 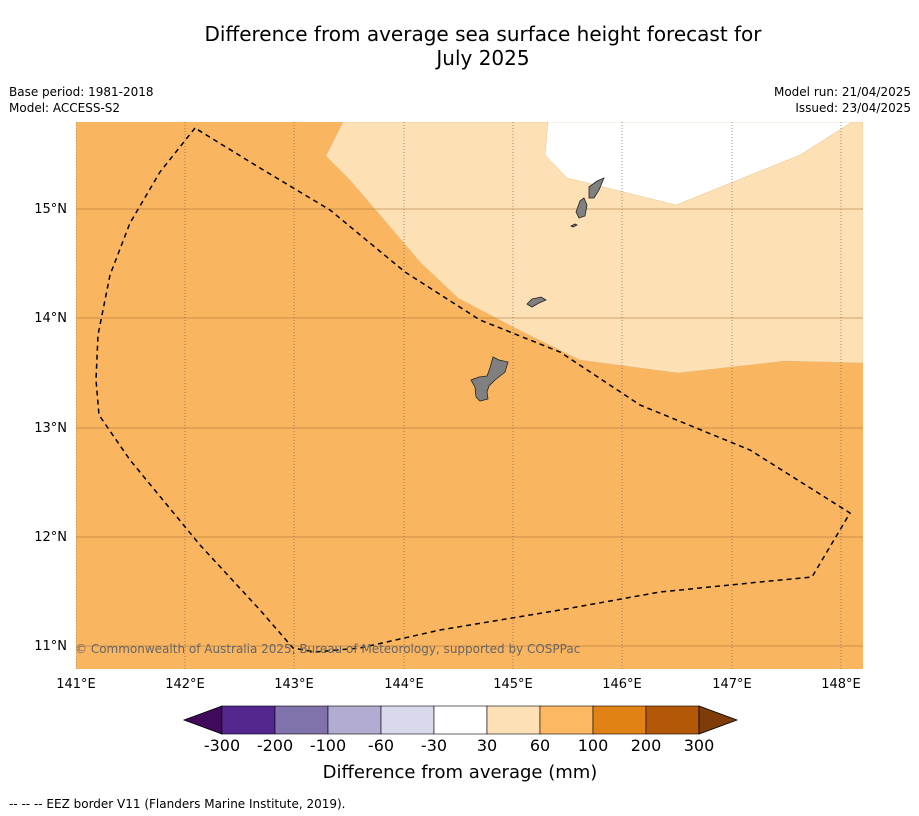 What do you see at coordinates (76, 684) in the screenshot?
I see `lon-label-141e: 141°E` at bounding box center [76, 684].